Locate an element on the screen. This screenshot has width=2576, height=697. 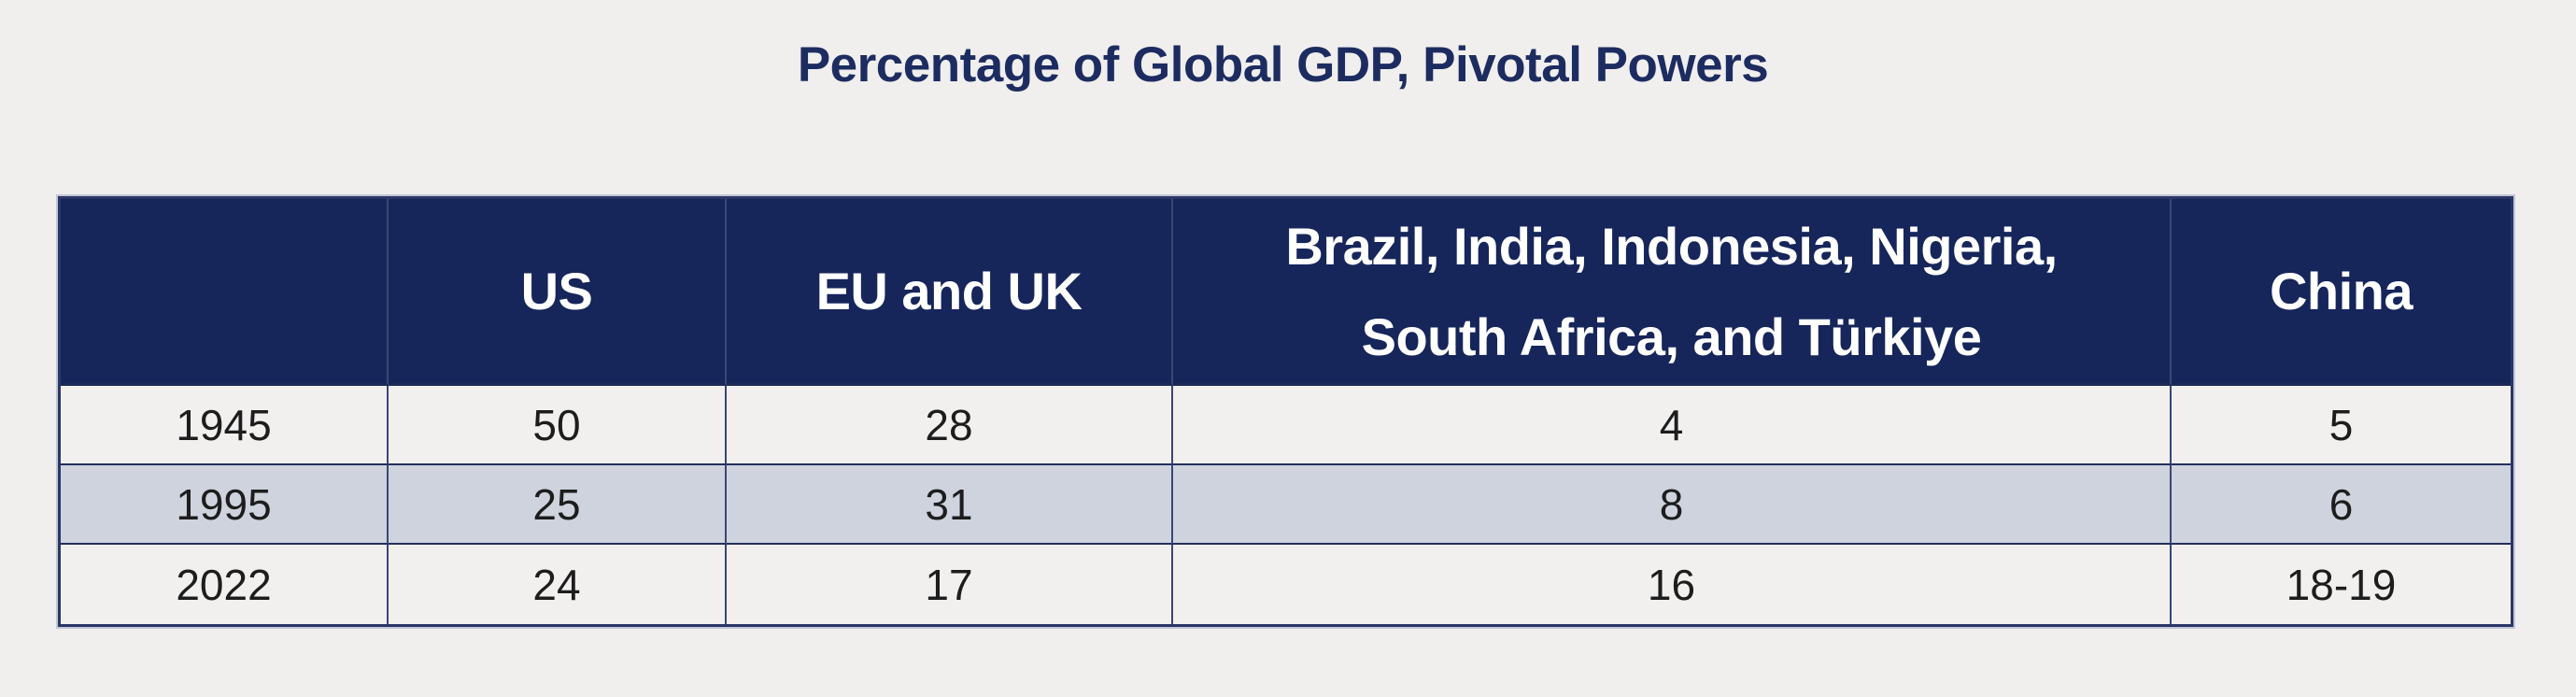
col-header-eu-uk: EU and UK is located at coordinates (950, 292).